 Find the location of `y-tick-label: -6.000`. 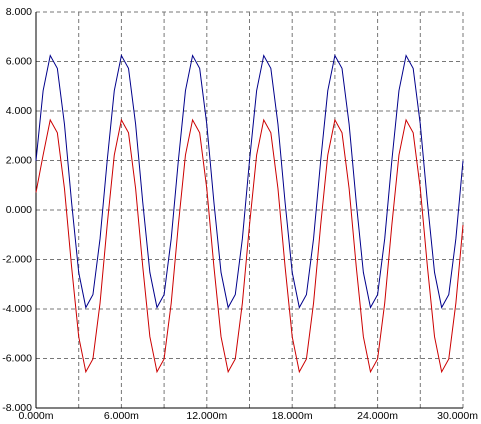

y-tick-label: -6.000 is located at coordinates (17, 358).